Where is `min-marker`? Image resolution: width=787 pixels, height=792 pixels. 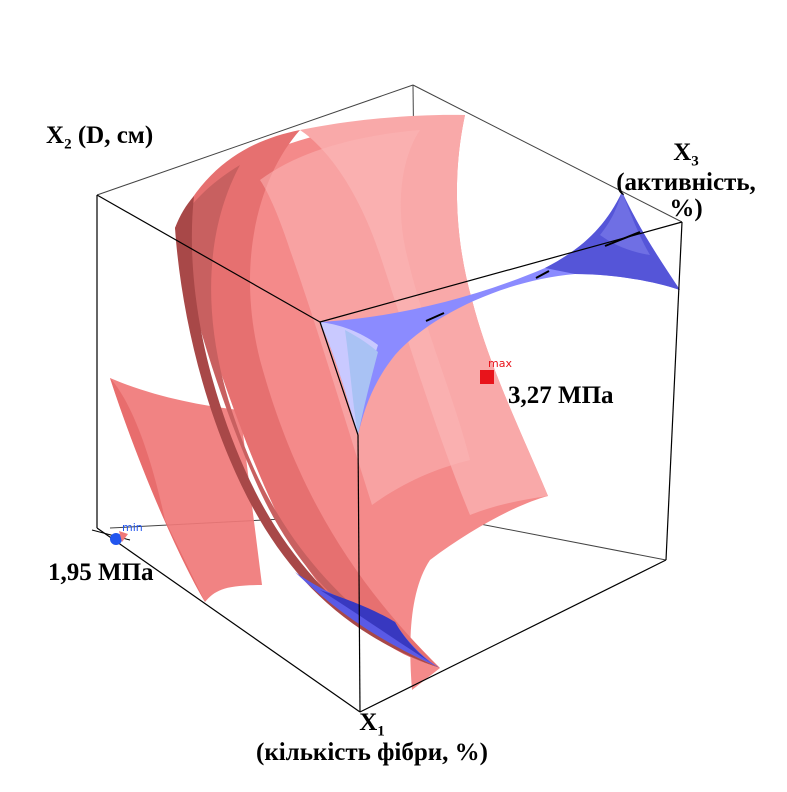
min-marker is located at coordinates (111, 537).